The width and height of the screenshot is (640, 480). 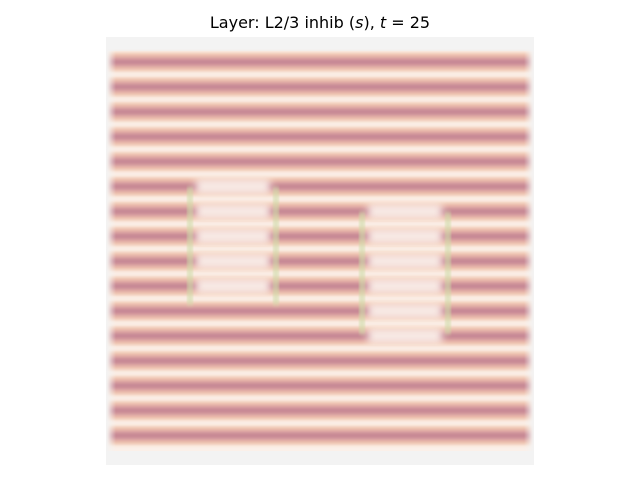 What do you see at coordinates (359, 22) in the screenshot?
I see `title-var-s: s` at bounding box center [359, 22].